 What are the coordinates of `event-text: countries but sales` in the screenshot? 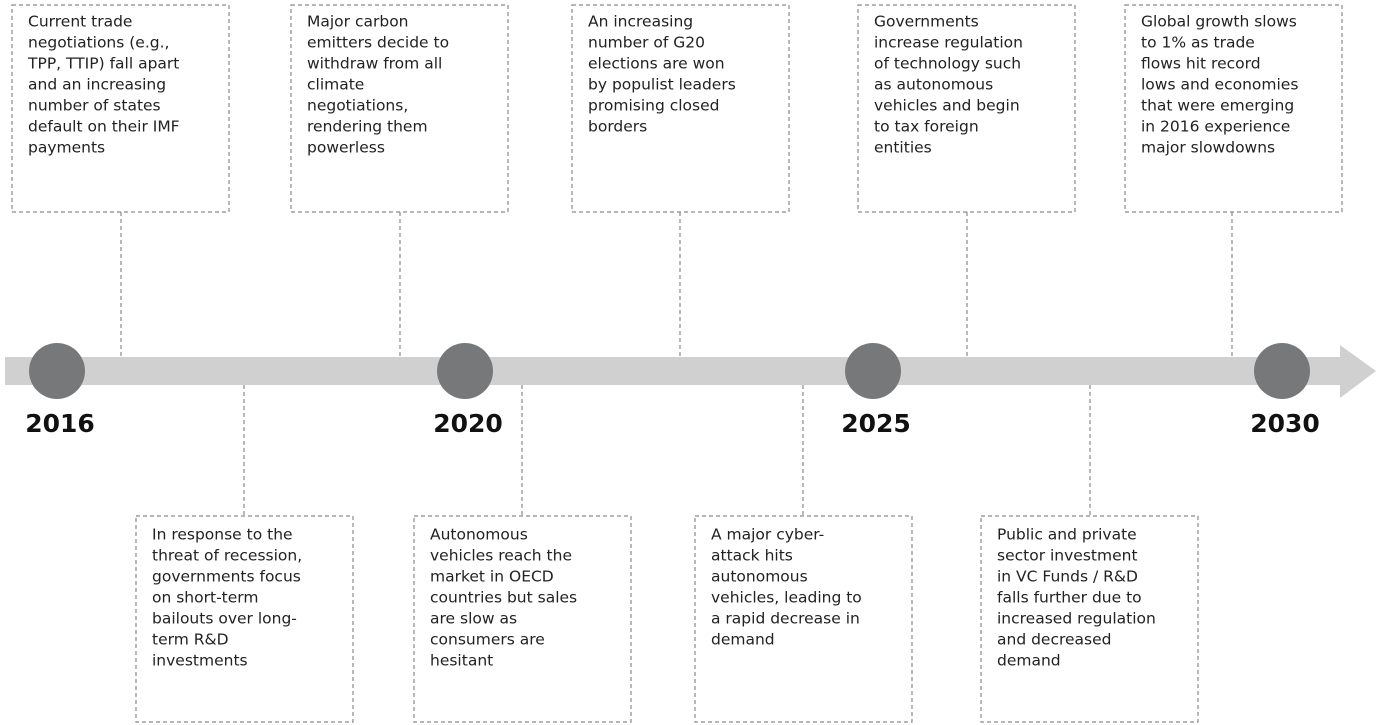 It's located at (503, 598).